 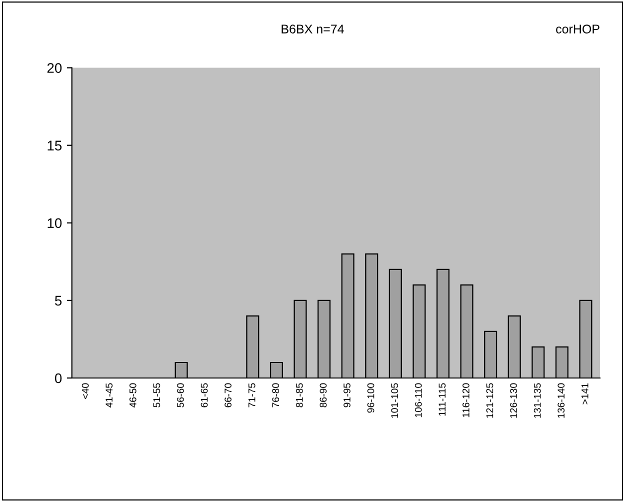 What do you see at coordinates (578, 29) in the screenshot?
I see `text: corHOP` at bounding box center [578, 29].